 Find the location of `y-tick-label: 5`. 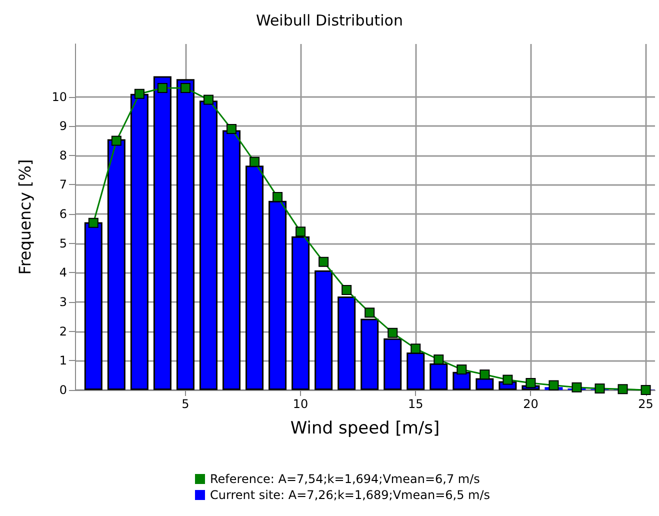

y-tick-label: 5 is located at coordinates (63, 243).